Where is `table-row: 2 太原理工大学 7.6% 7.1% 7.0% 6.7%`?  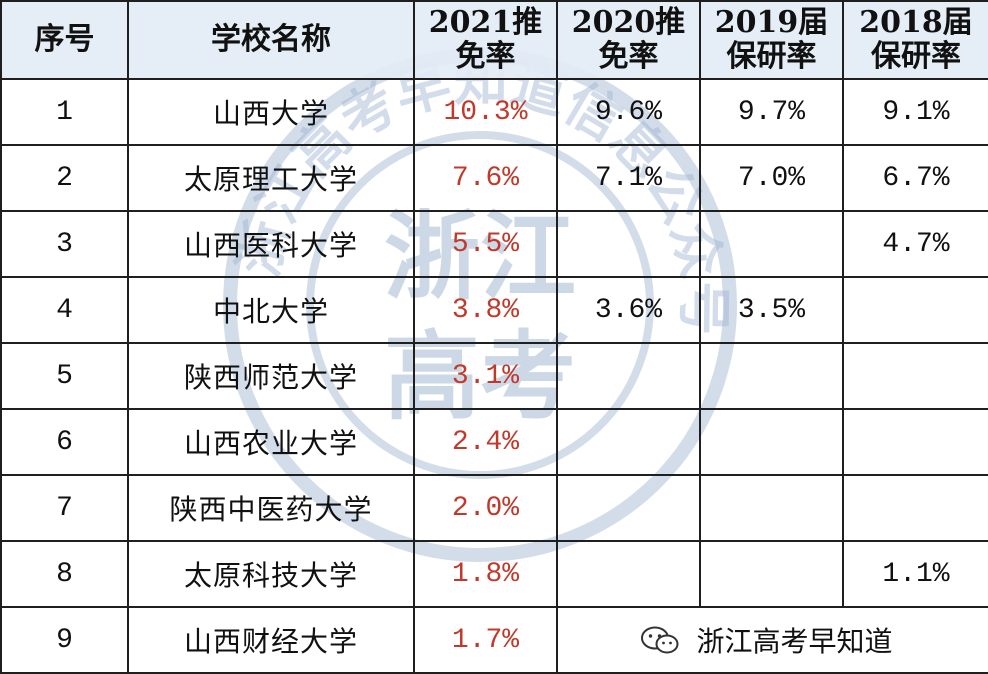
table-row: 2 太原理工大学 7.6% 7.1% 7.0% 6.7% is located at coordinates (494, 178).